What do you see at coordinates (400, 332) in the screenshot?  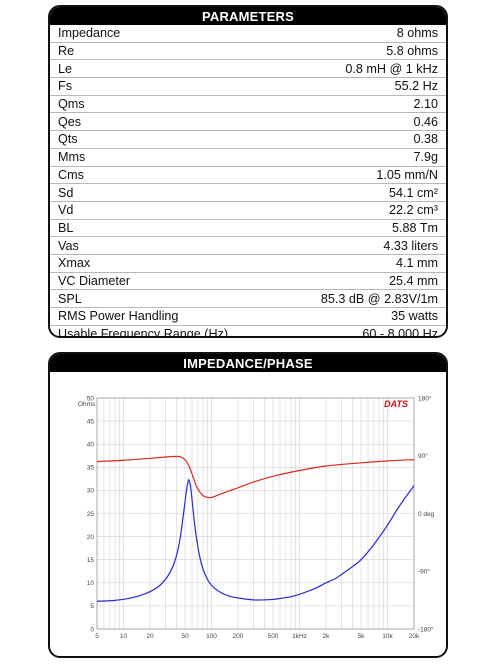 I see `param-value: 60 - 8,000 Hz` at bounding box center [400, 332].